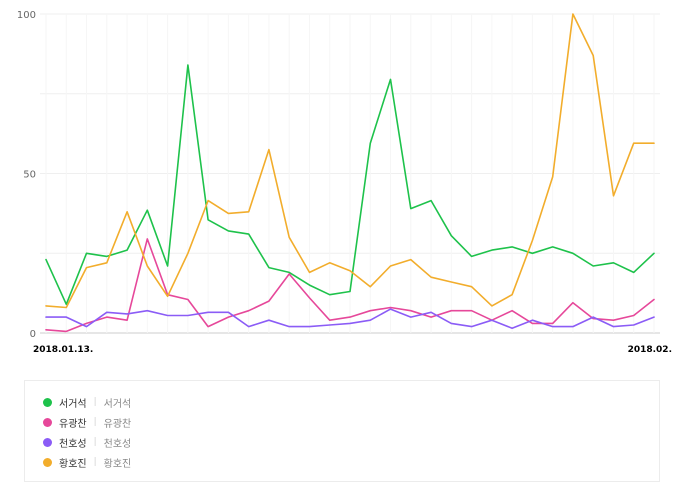 This screenshot has height=486, width=700. I want to click on legend-item: 황호진 | 황호진, so click(87, 462).